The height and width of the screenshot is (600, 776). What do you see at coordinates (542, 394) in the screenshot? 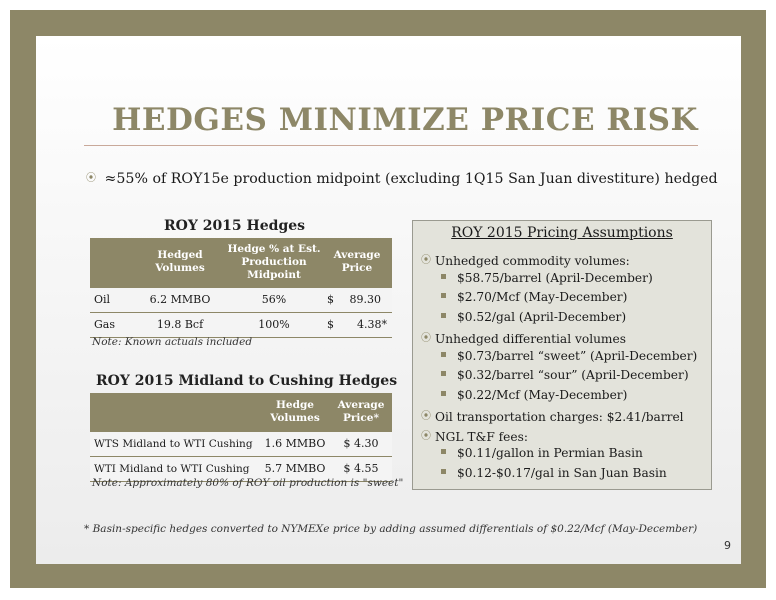
I see `list-item-text: $0.22/Mcf (May-December)` at bounding box center [542, 394].